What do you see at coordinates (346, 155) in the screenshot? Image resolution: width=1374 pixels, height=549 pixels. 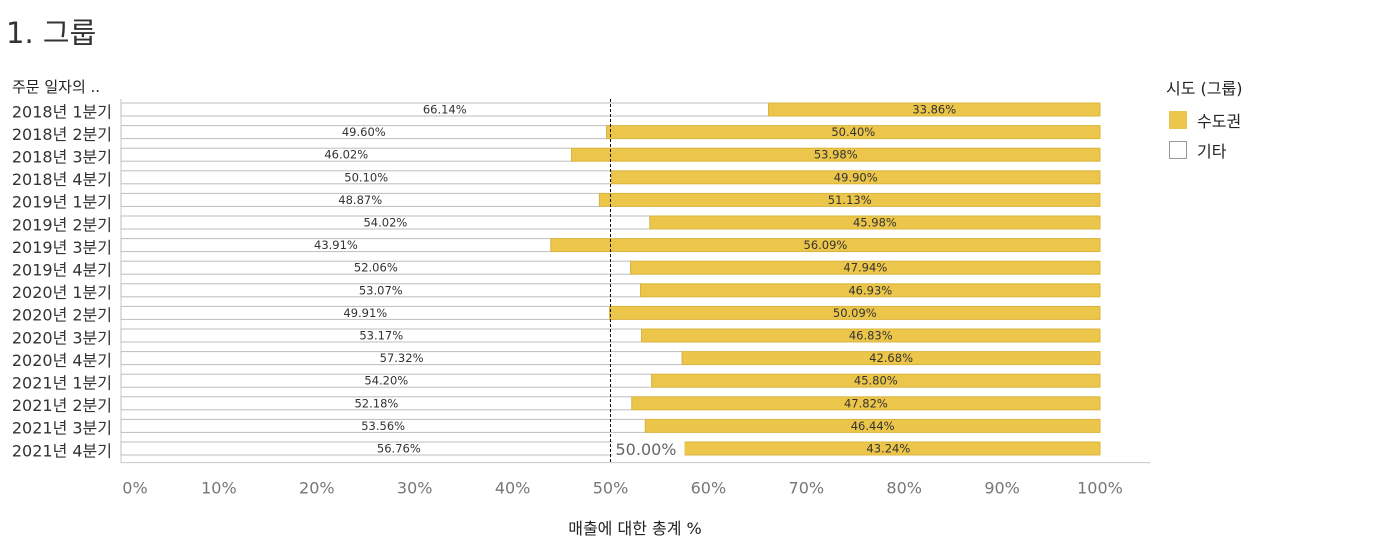 I see `data-label-other: 46.02%` at bounding box center [346, 155].